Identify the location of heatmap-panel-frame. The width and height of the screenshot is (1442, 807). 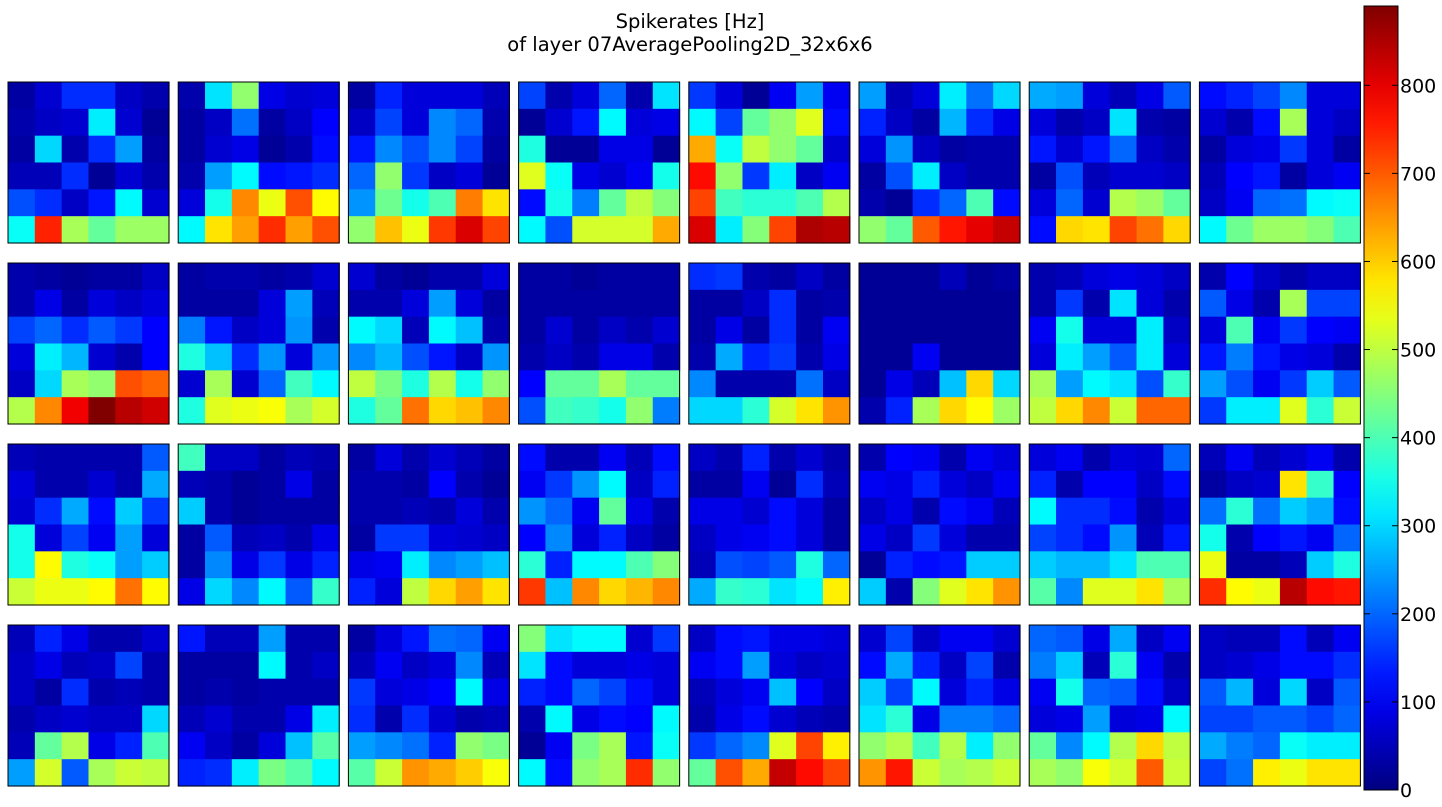
(1279, 343).